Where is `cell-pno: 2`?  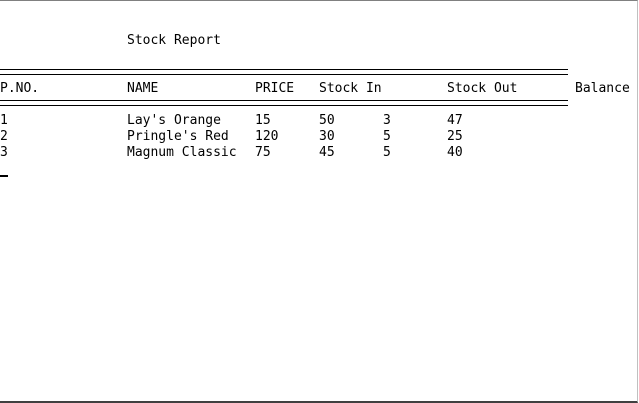
cell-pno: 2 is located at coordinates (4, 136).